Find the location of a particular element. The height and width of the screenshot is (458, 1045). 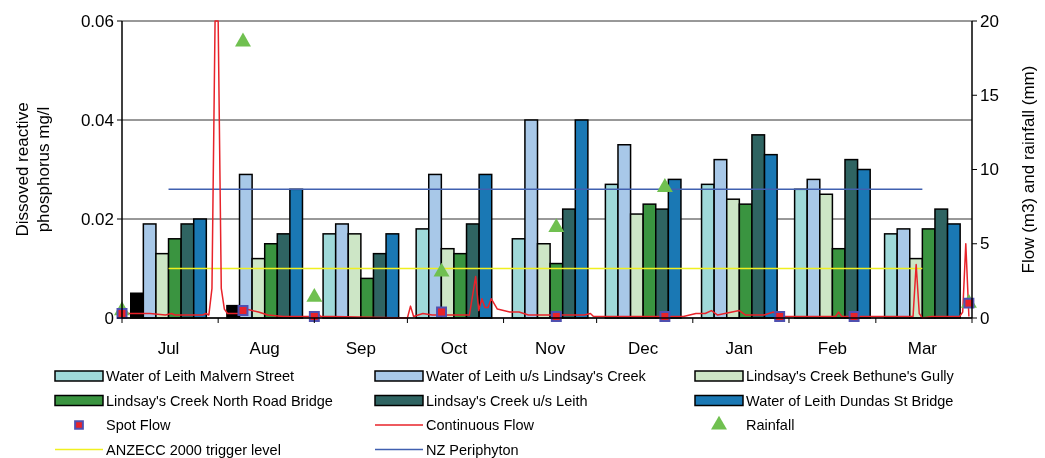

legend-label: Water of Leith Dundas St Bridge is located at coordinates (850, 400).